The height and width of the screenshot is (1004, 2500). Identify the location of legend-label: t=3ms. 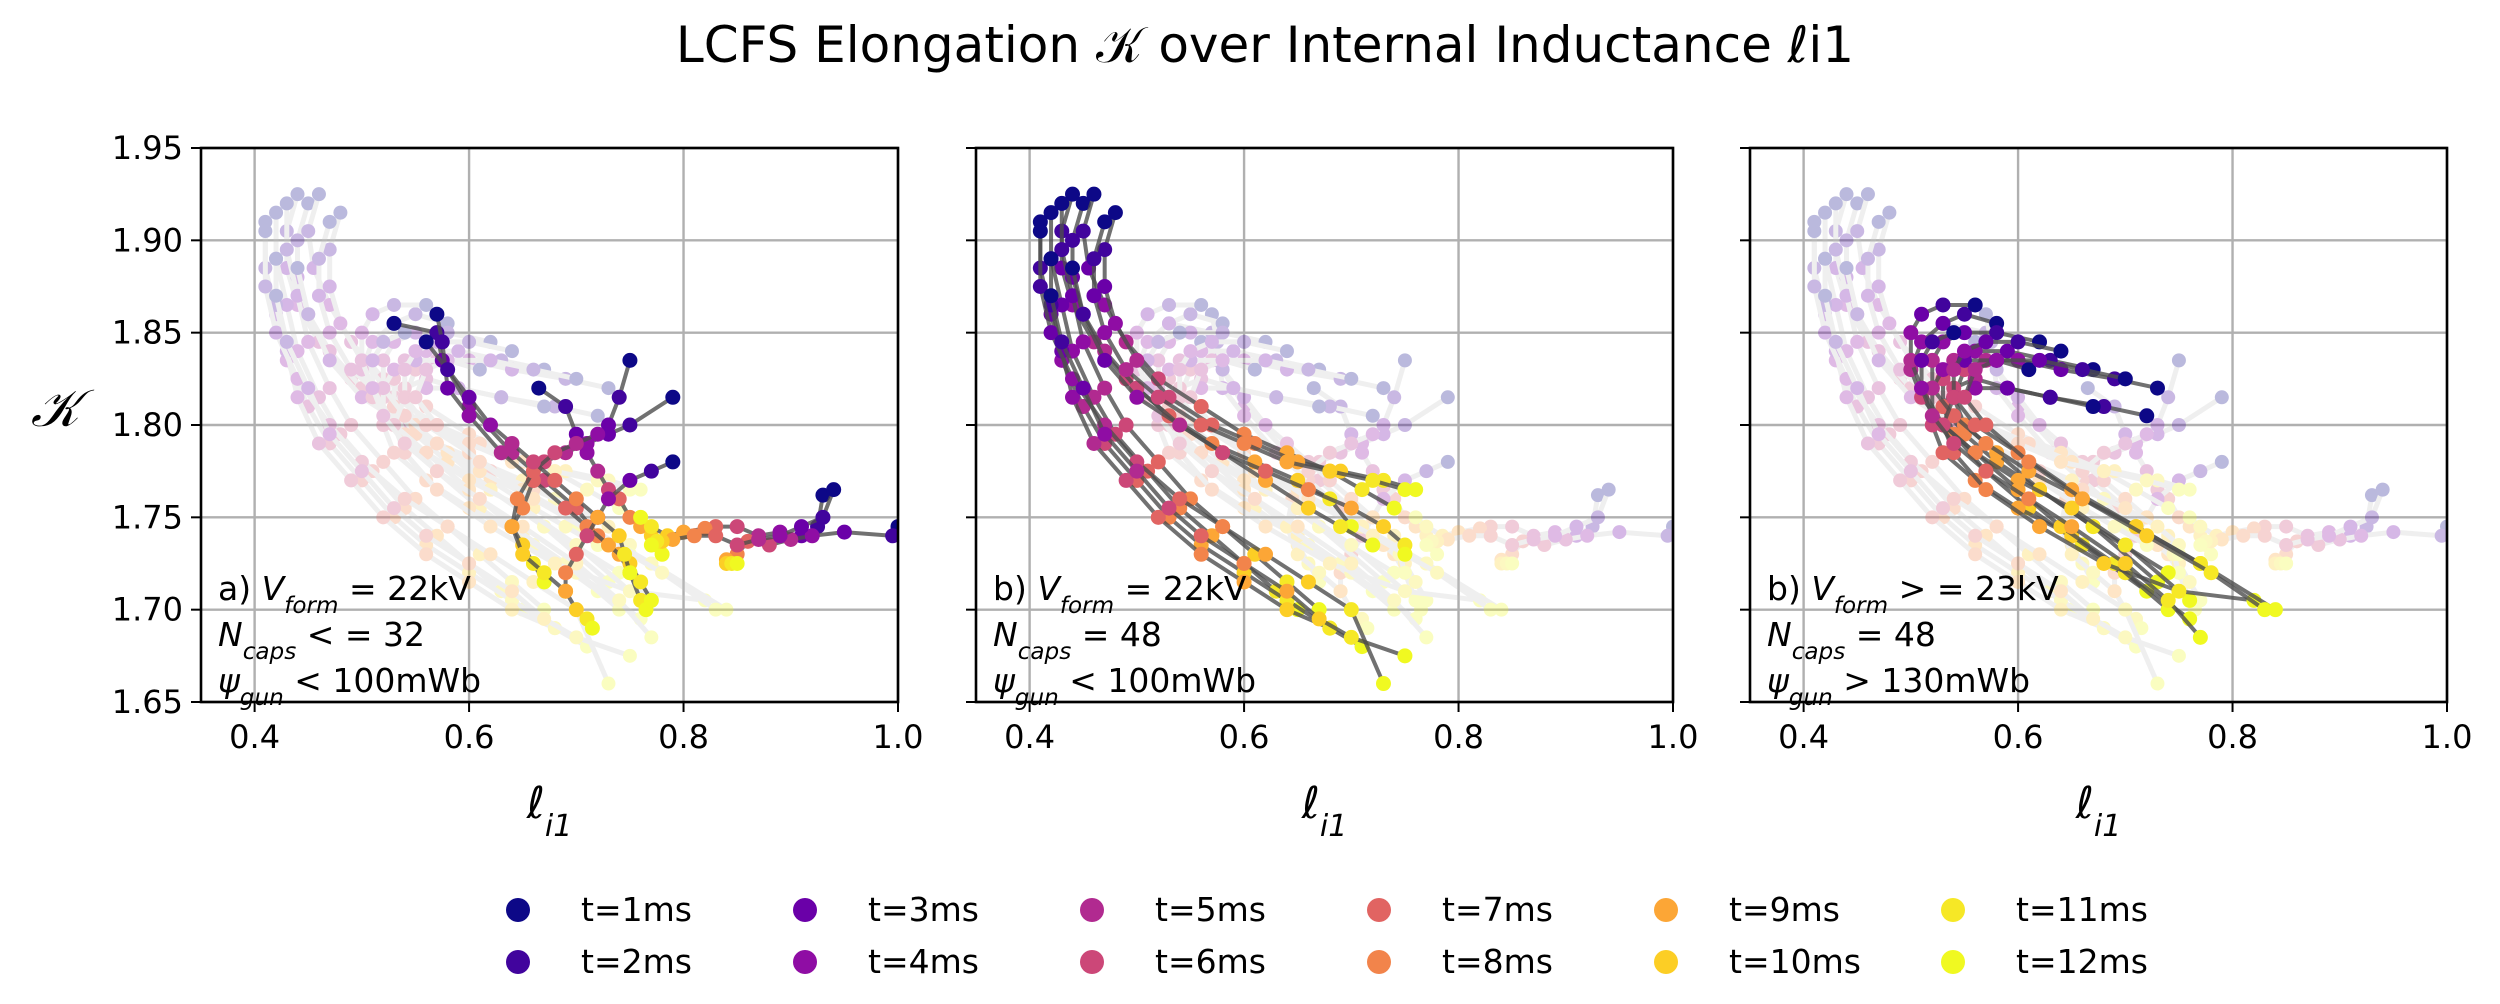
(923, 909).